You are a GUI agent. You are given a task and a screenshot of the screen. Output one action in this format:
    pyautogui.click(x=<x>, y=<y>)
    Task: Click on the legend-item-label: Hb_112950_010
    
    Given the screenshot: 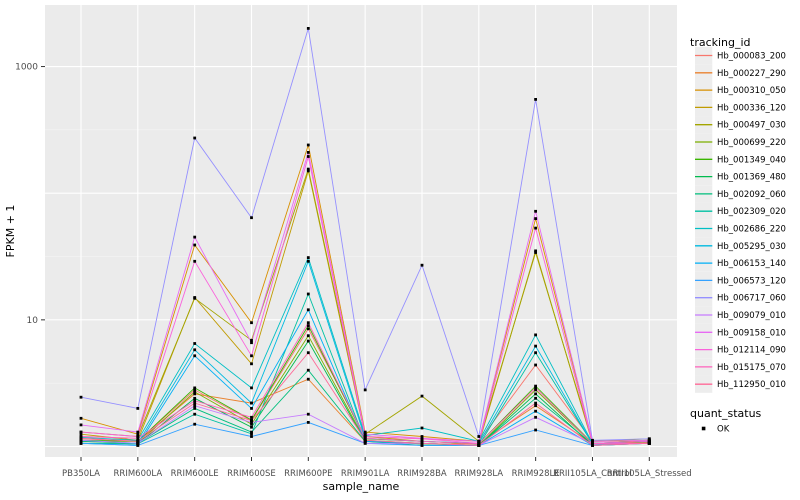 What is the action you would take?
    pyautogui.click(x=751, y=385)
    